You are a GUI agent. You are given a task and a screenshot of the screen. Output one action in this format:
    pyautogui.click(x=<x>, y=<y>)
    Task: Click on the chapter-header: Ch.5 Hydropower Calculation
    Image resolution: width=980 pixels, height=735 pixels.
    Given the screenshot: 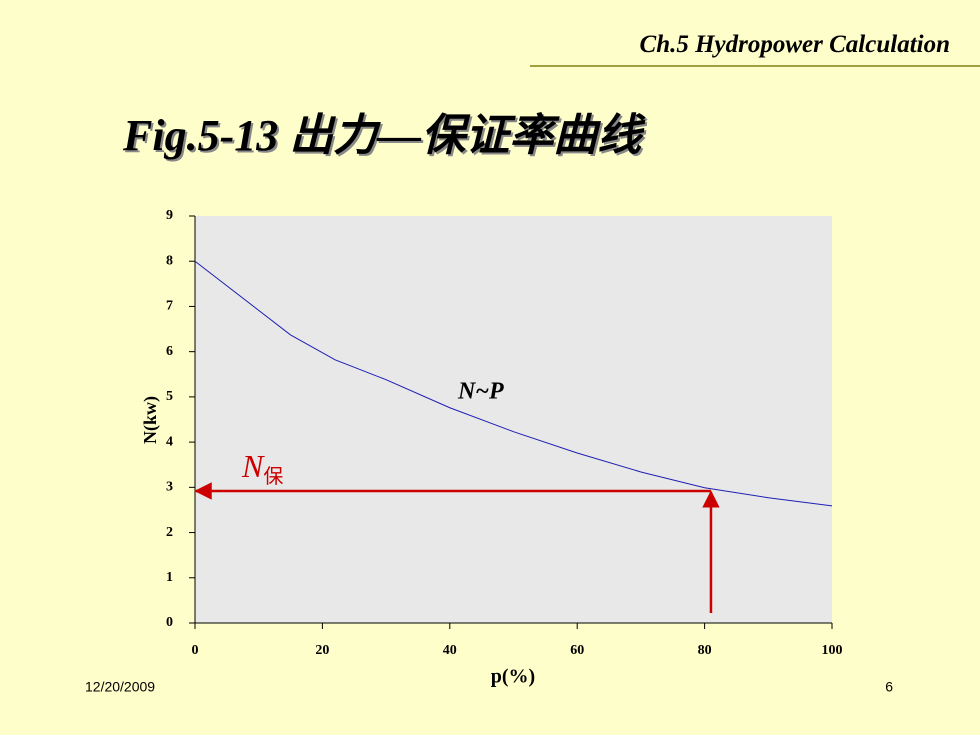 What is the action you would take?
    pyautogui.click(x=795, y=44)
    